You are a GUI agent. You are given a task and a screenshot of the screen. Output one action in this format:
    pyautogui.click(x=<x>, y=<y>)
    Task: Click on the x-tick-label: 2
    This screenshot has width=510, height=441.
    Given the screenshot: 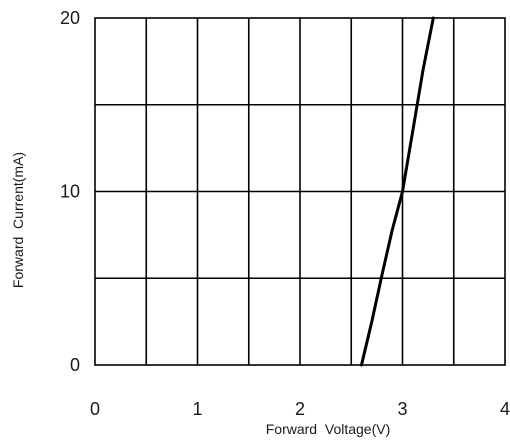 What is the action you would take?
    pyautogui.click(x=300, y=409)
    